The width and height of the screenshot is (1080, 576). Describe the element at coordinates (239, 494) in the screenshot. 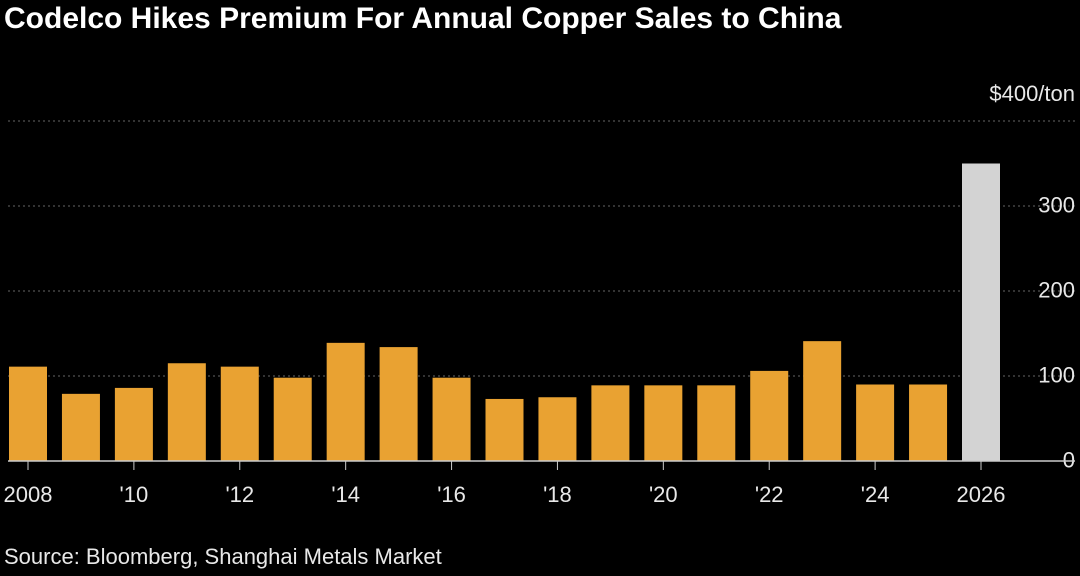

I see `x-tick-label: '12` at that location.